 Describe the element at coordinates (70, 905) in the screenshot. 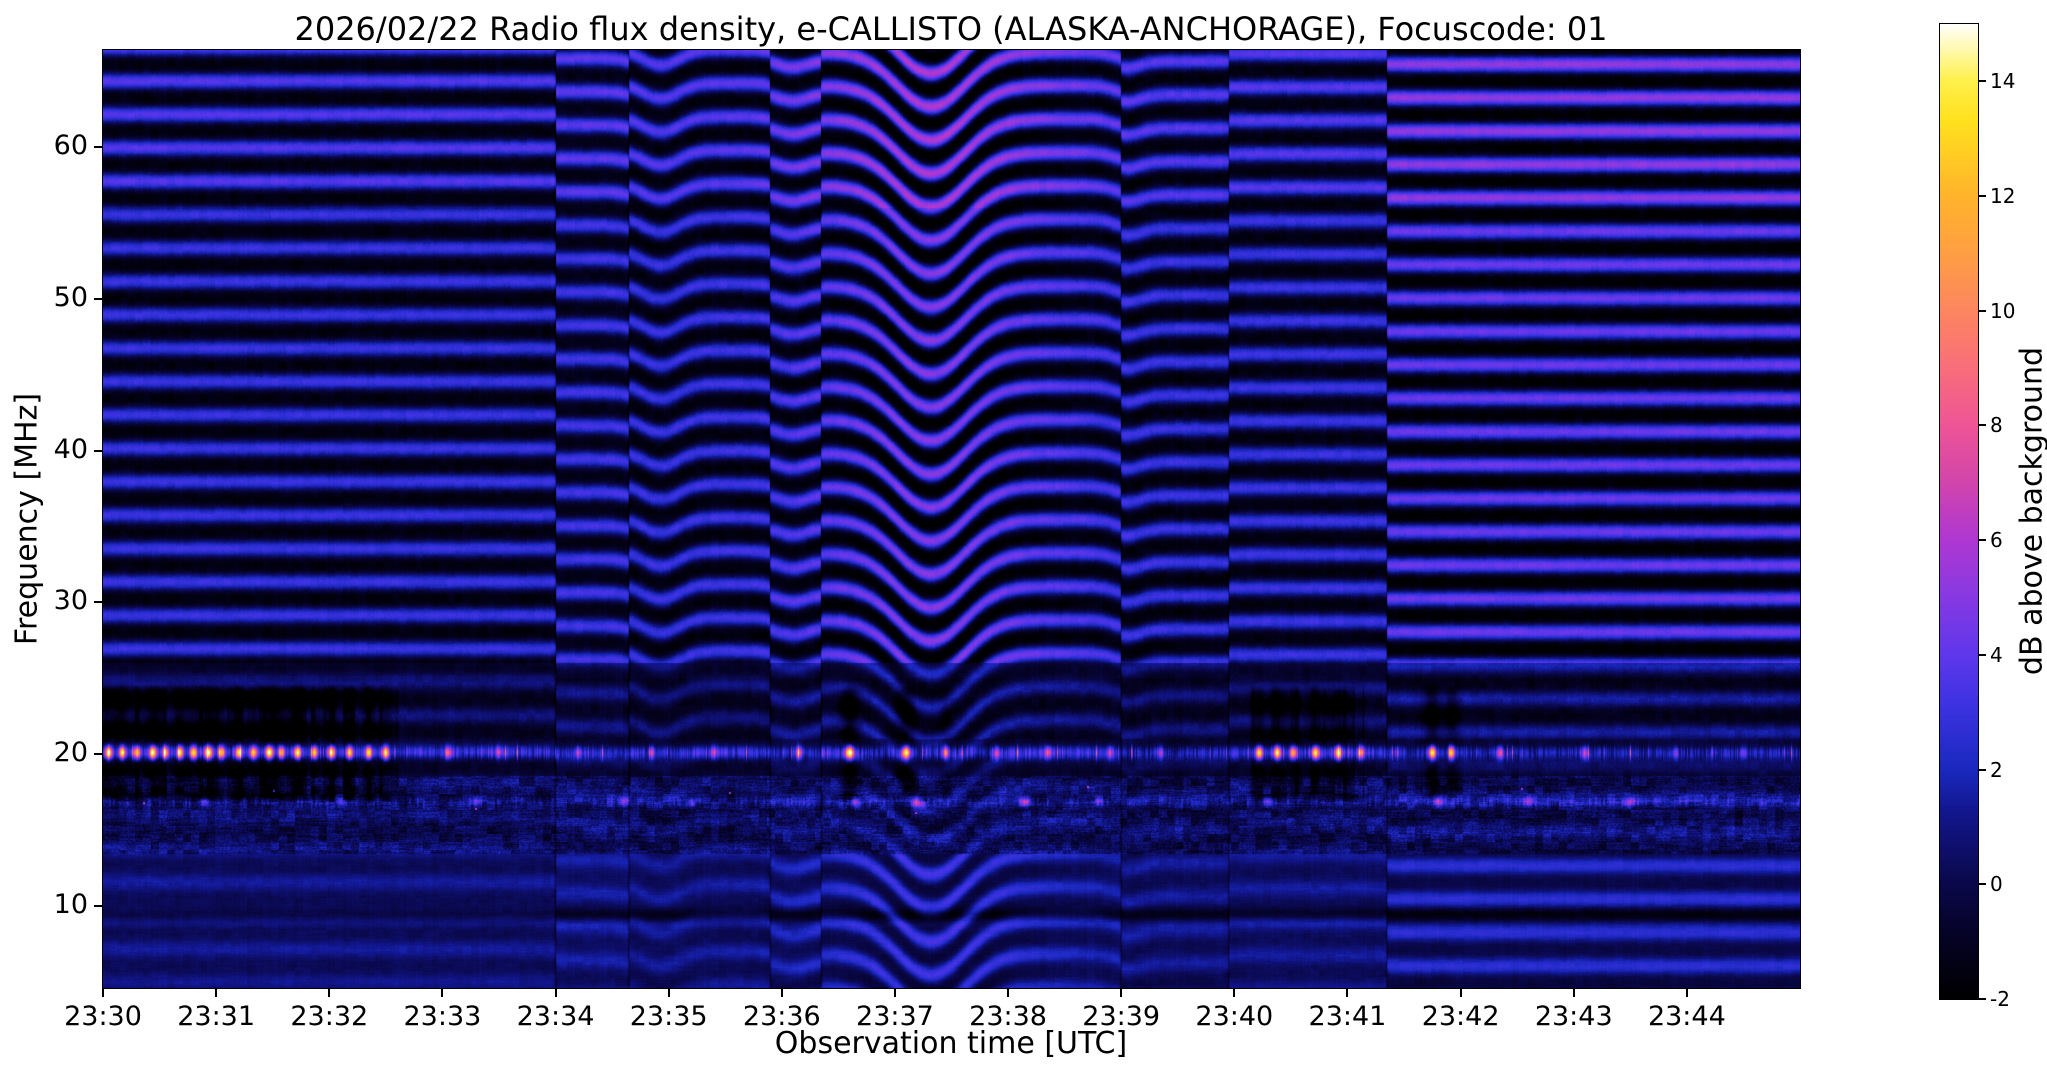

I see `y-tick-label: 10` at that location.